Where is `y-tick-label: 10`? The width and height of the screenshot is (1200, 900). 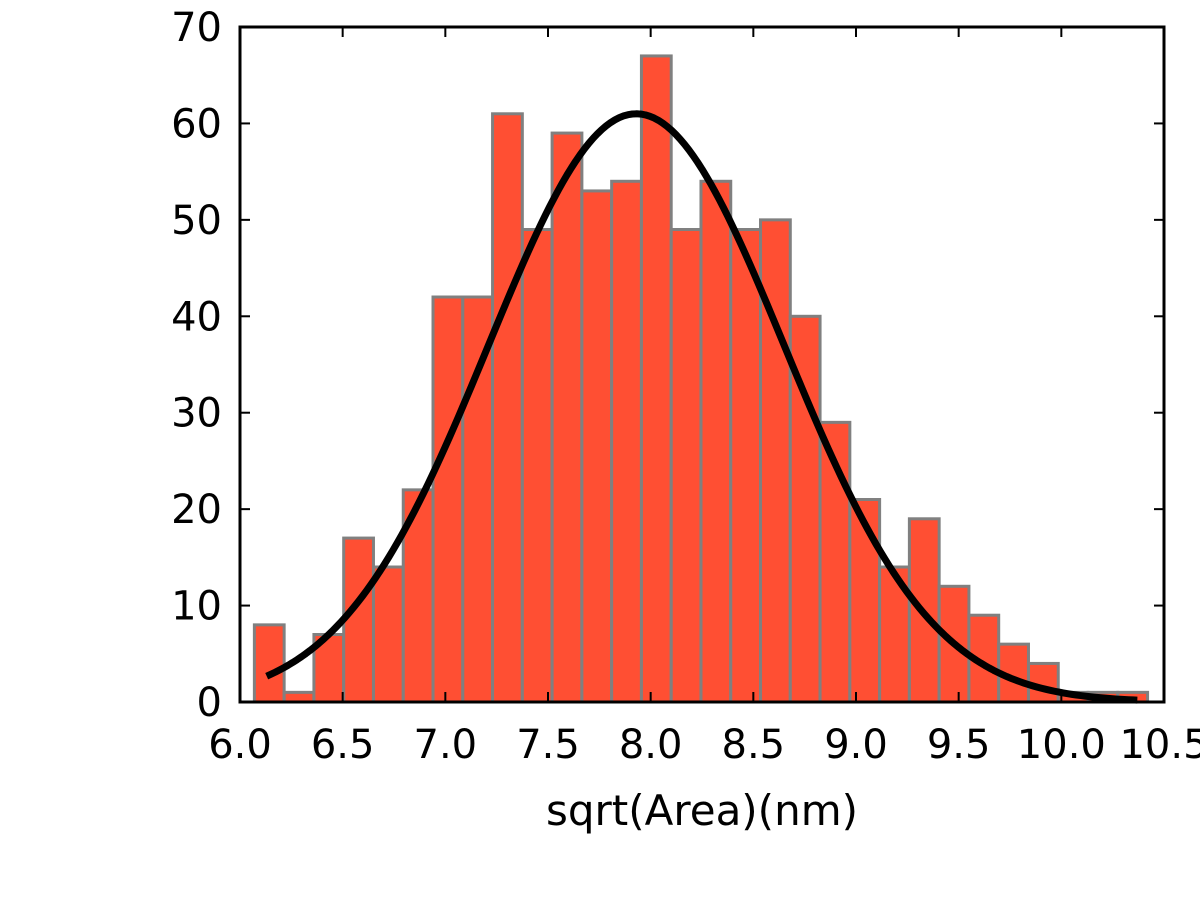 y-tick-label: 10 is located at coordinates (196, 607).